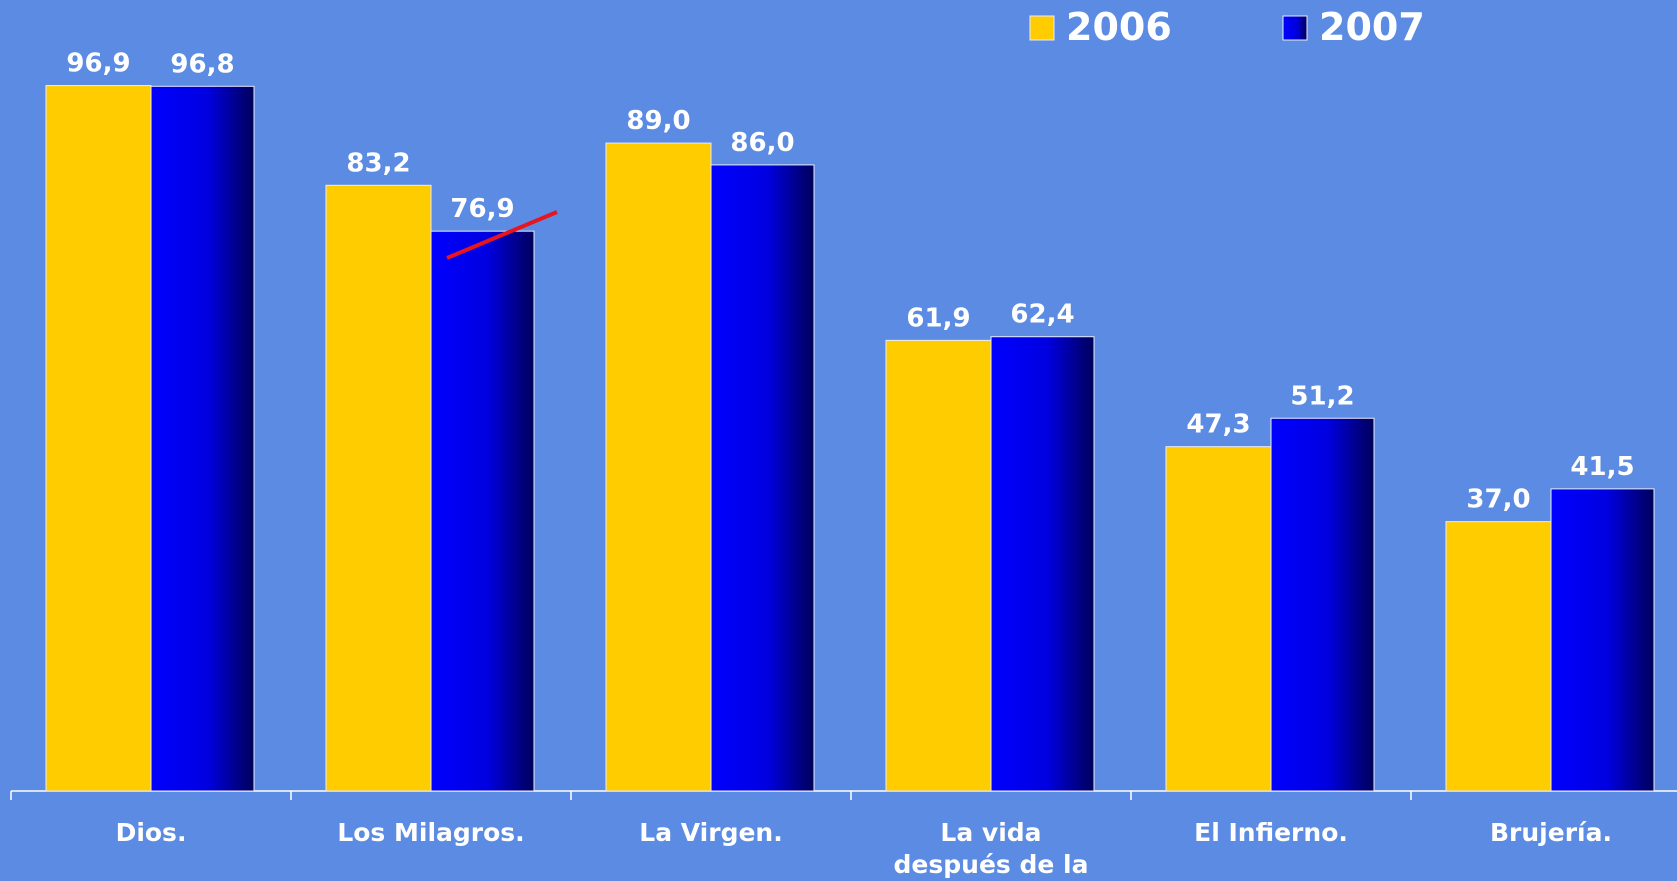 The width and height of the screenshot is (1677, 881). Describe the element at coordinates (938, 318) in the screenshot. I see `data-label: 61,9` at that location.